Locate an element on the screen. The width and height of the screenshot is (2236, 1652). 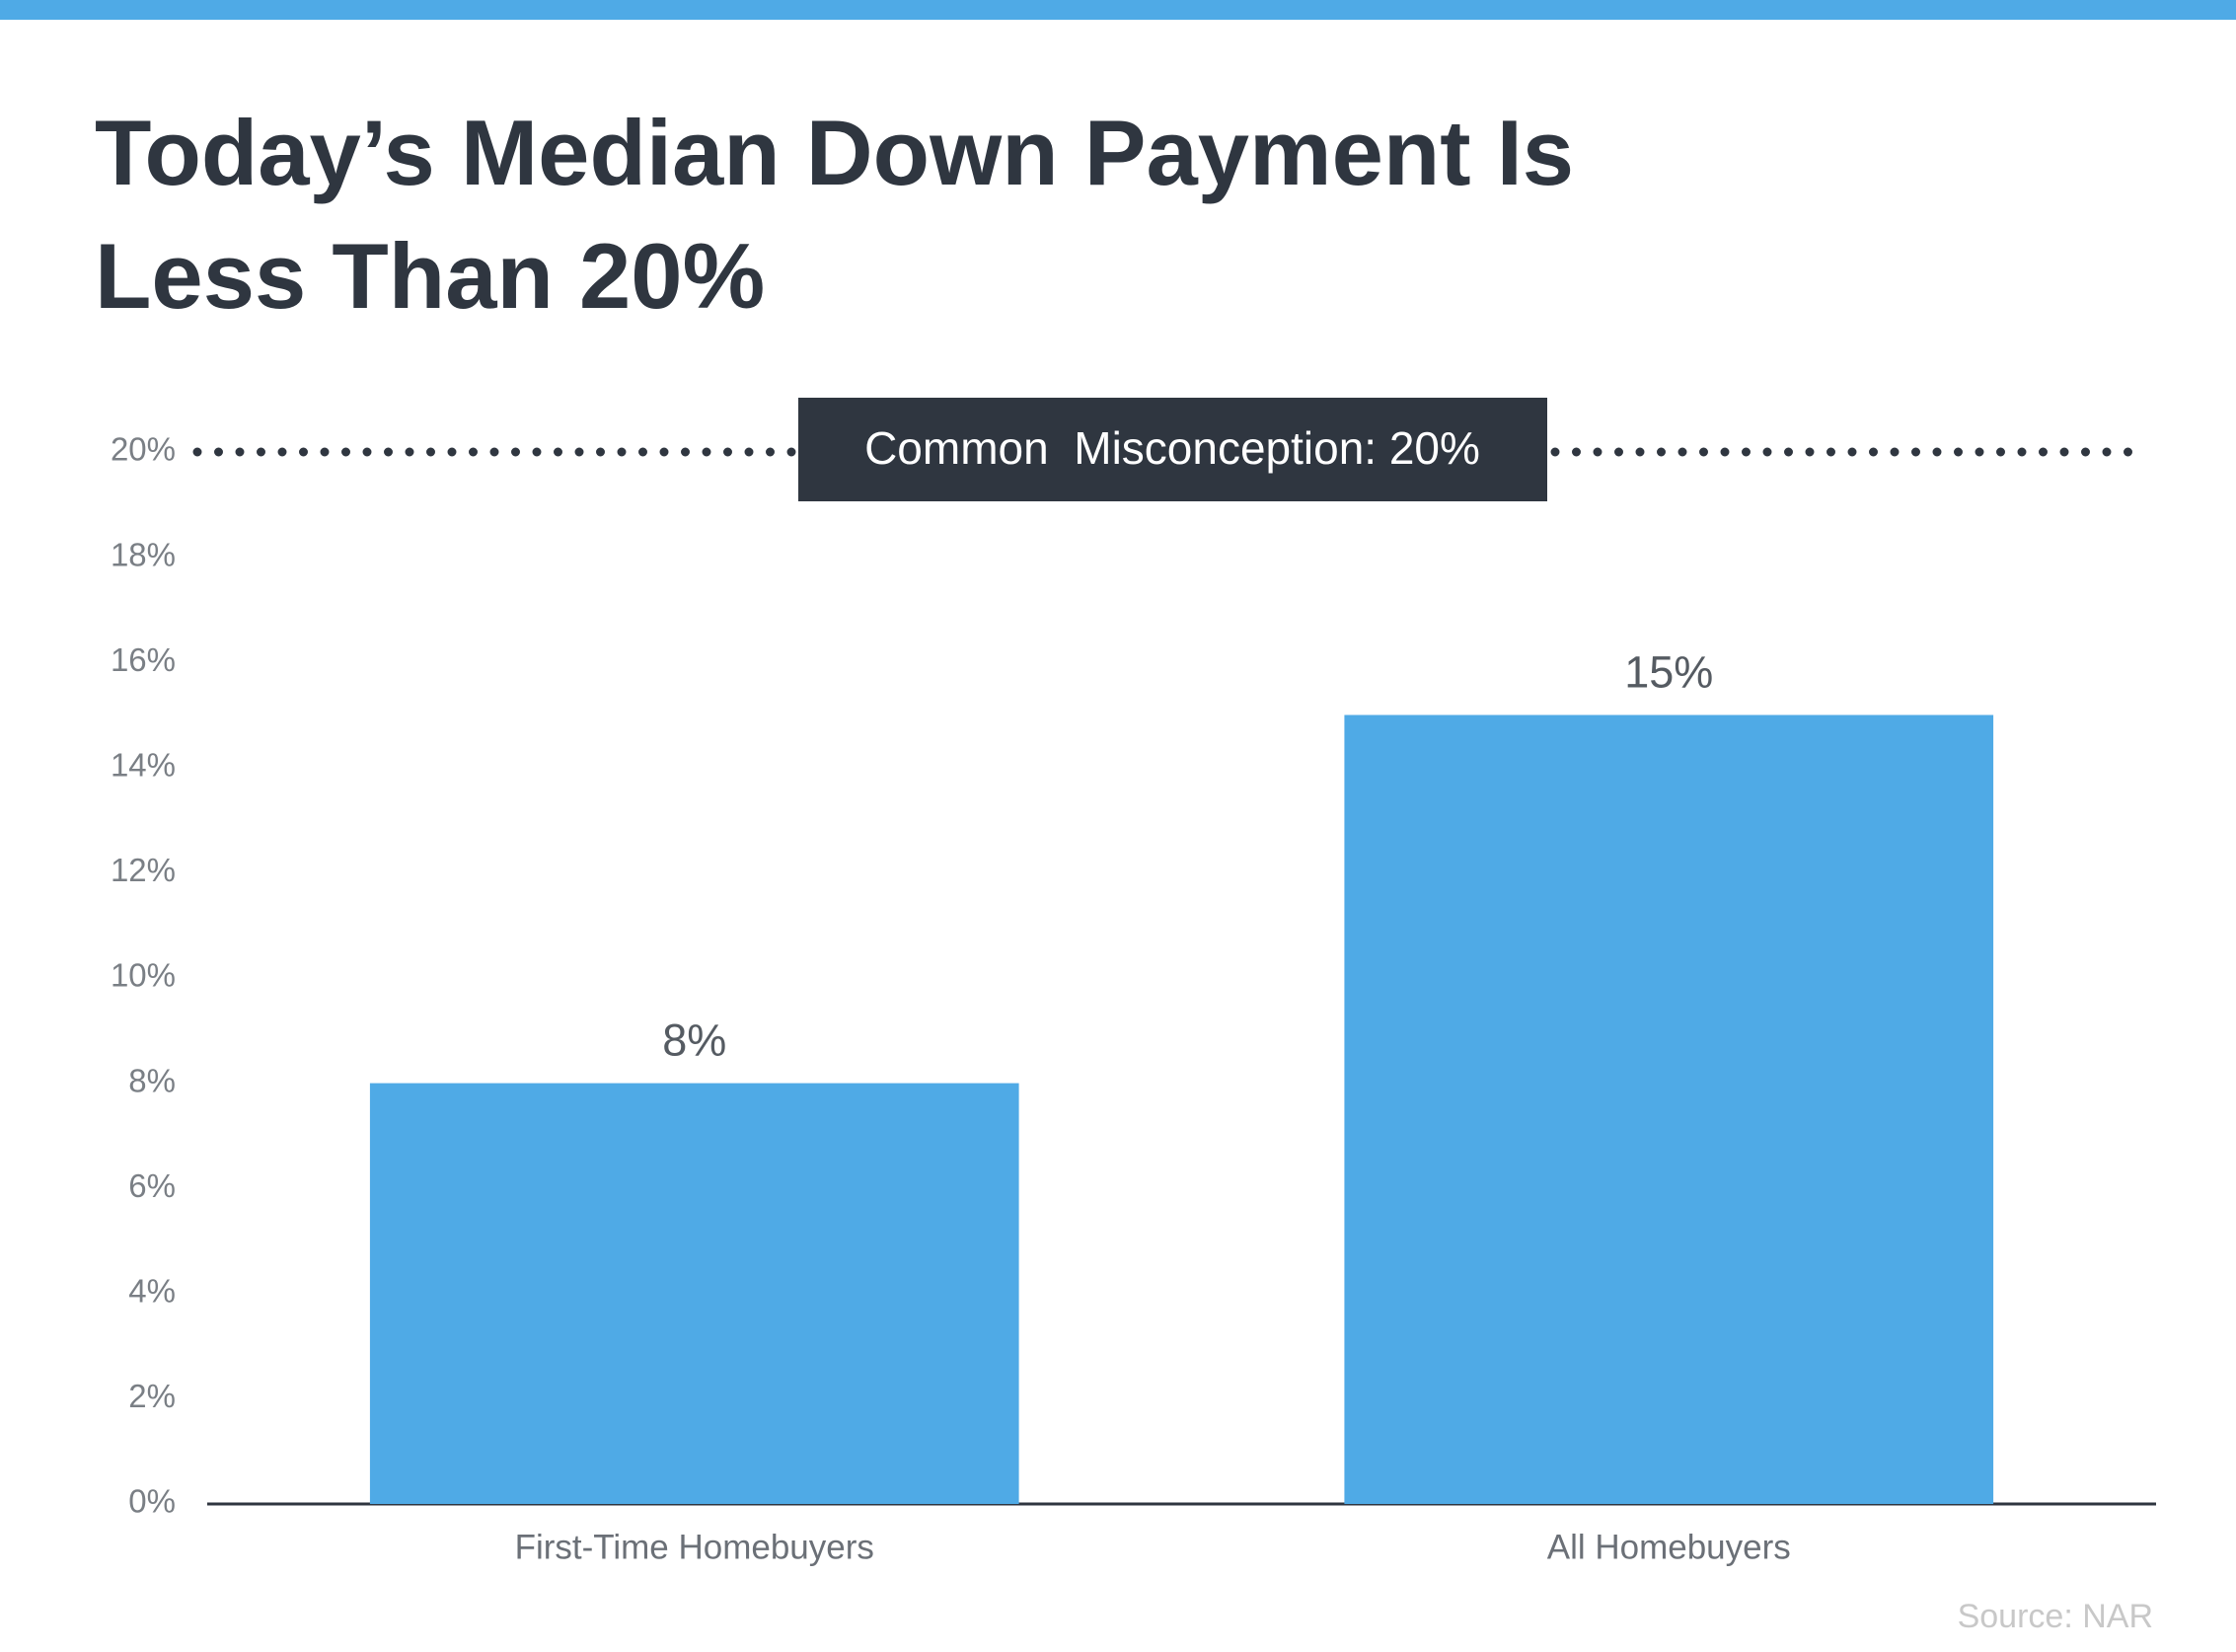
y-tick-label: 6% is located at coordinates (152, 1185).